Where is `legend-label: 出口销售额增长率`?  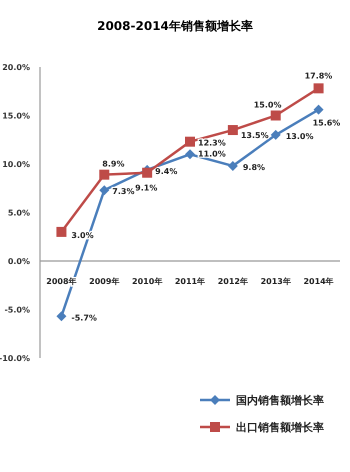 legend-label: 出口销售额增长率 is located at coordinates (280, 427).